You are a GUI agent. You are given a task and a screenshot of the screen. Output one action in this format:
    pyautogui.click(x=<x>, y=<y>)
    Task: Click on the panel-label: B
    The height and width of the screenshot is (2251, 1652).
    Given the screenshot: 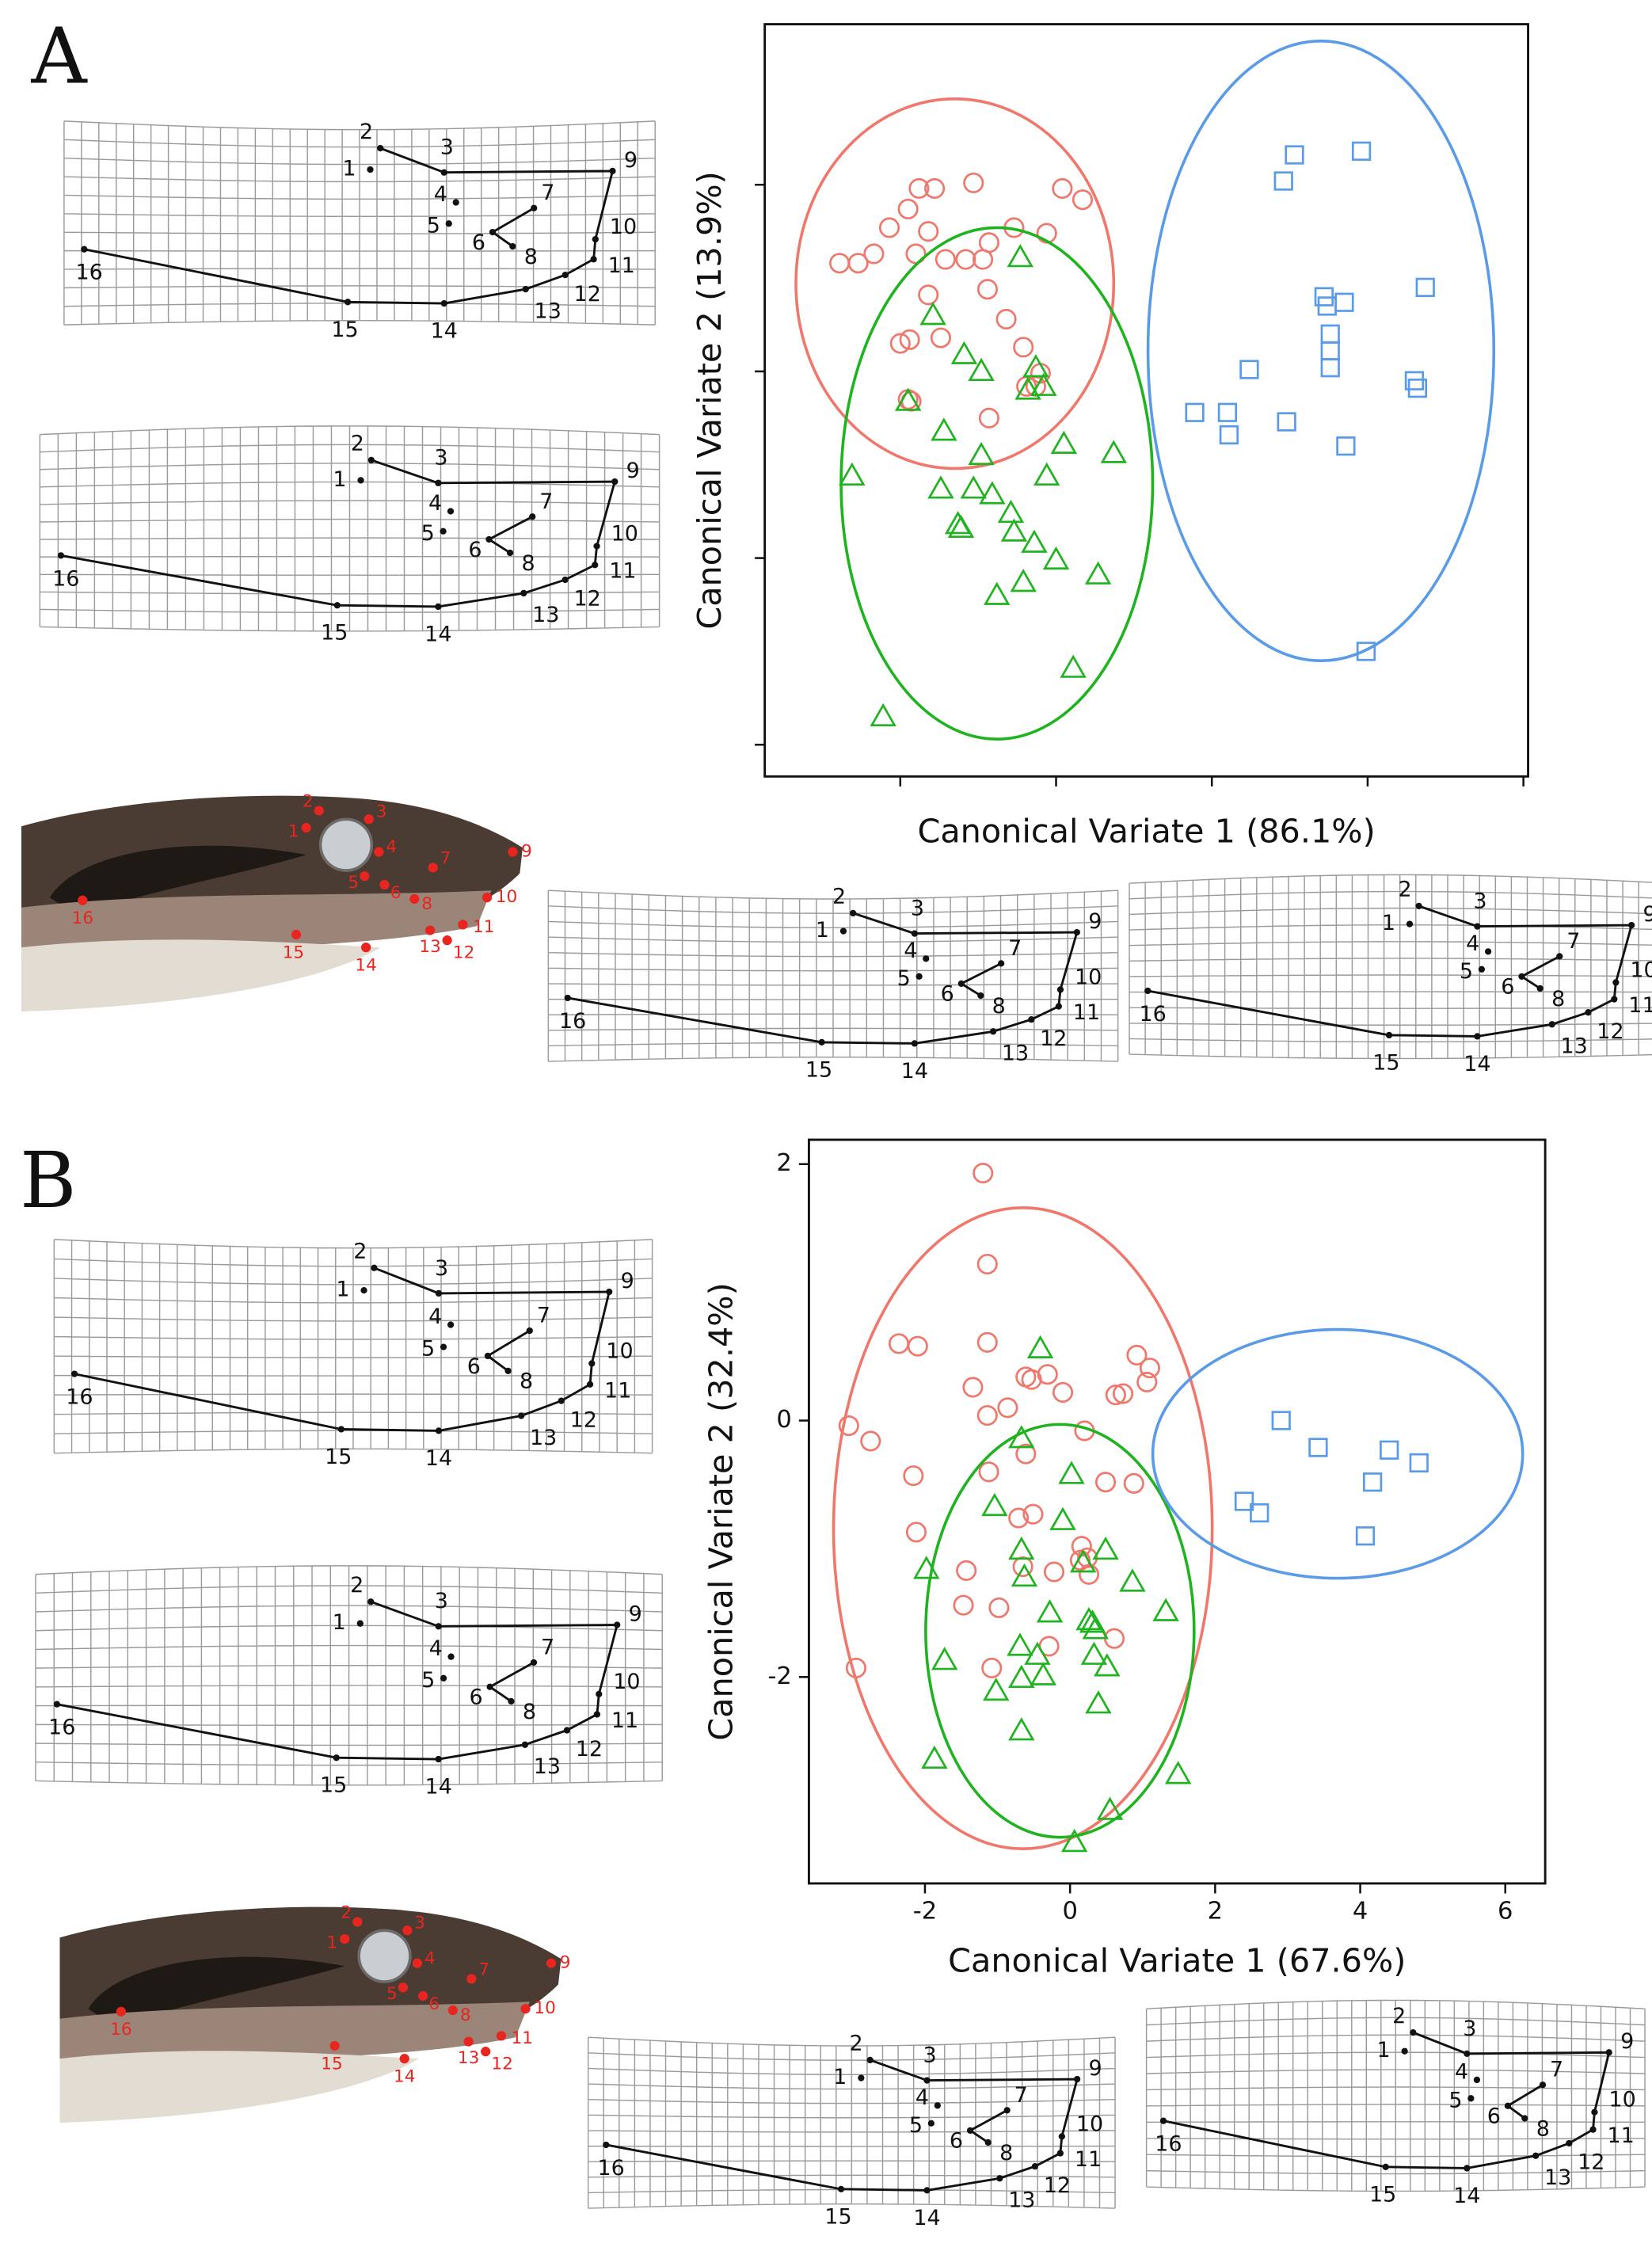 What is the action you would take?
    pyautogui.click(x=48, y=1180)
    